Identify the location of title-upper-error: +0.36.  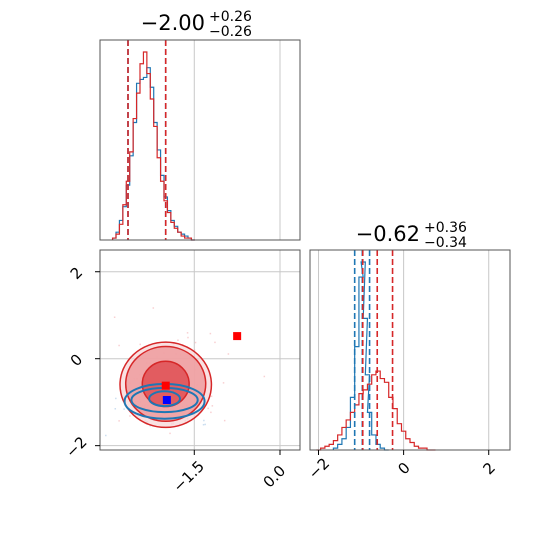
(445, 228).